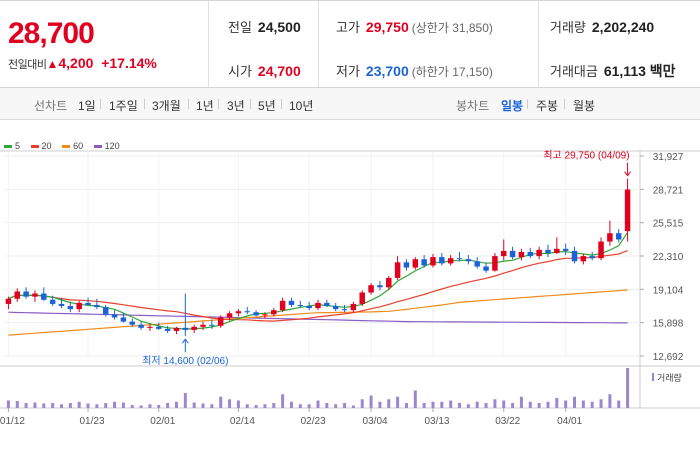  What do you see at coordinates (27, 65) in the screenshot?
I see `change-label: 전일대비` at bounding box center [27, 65].